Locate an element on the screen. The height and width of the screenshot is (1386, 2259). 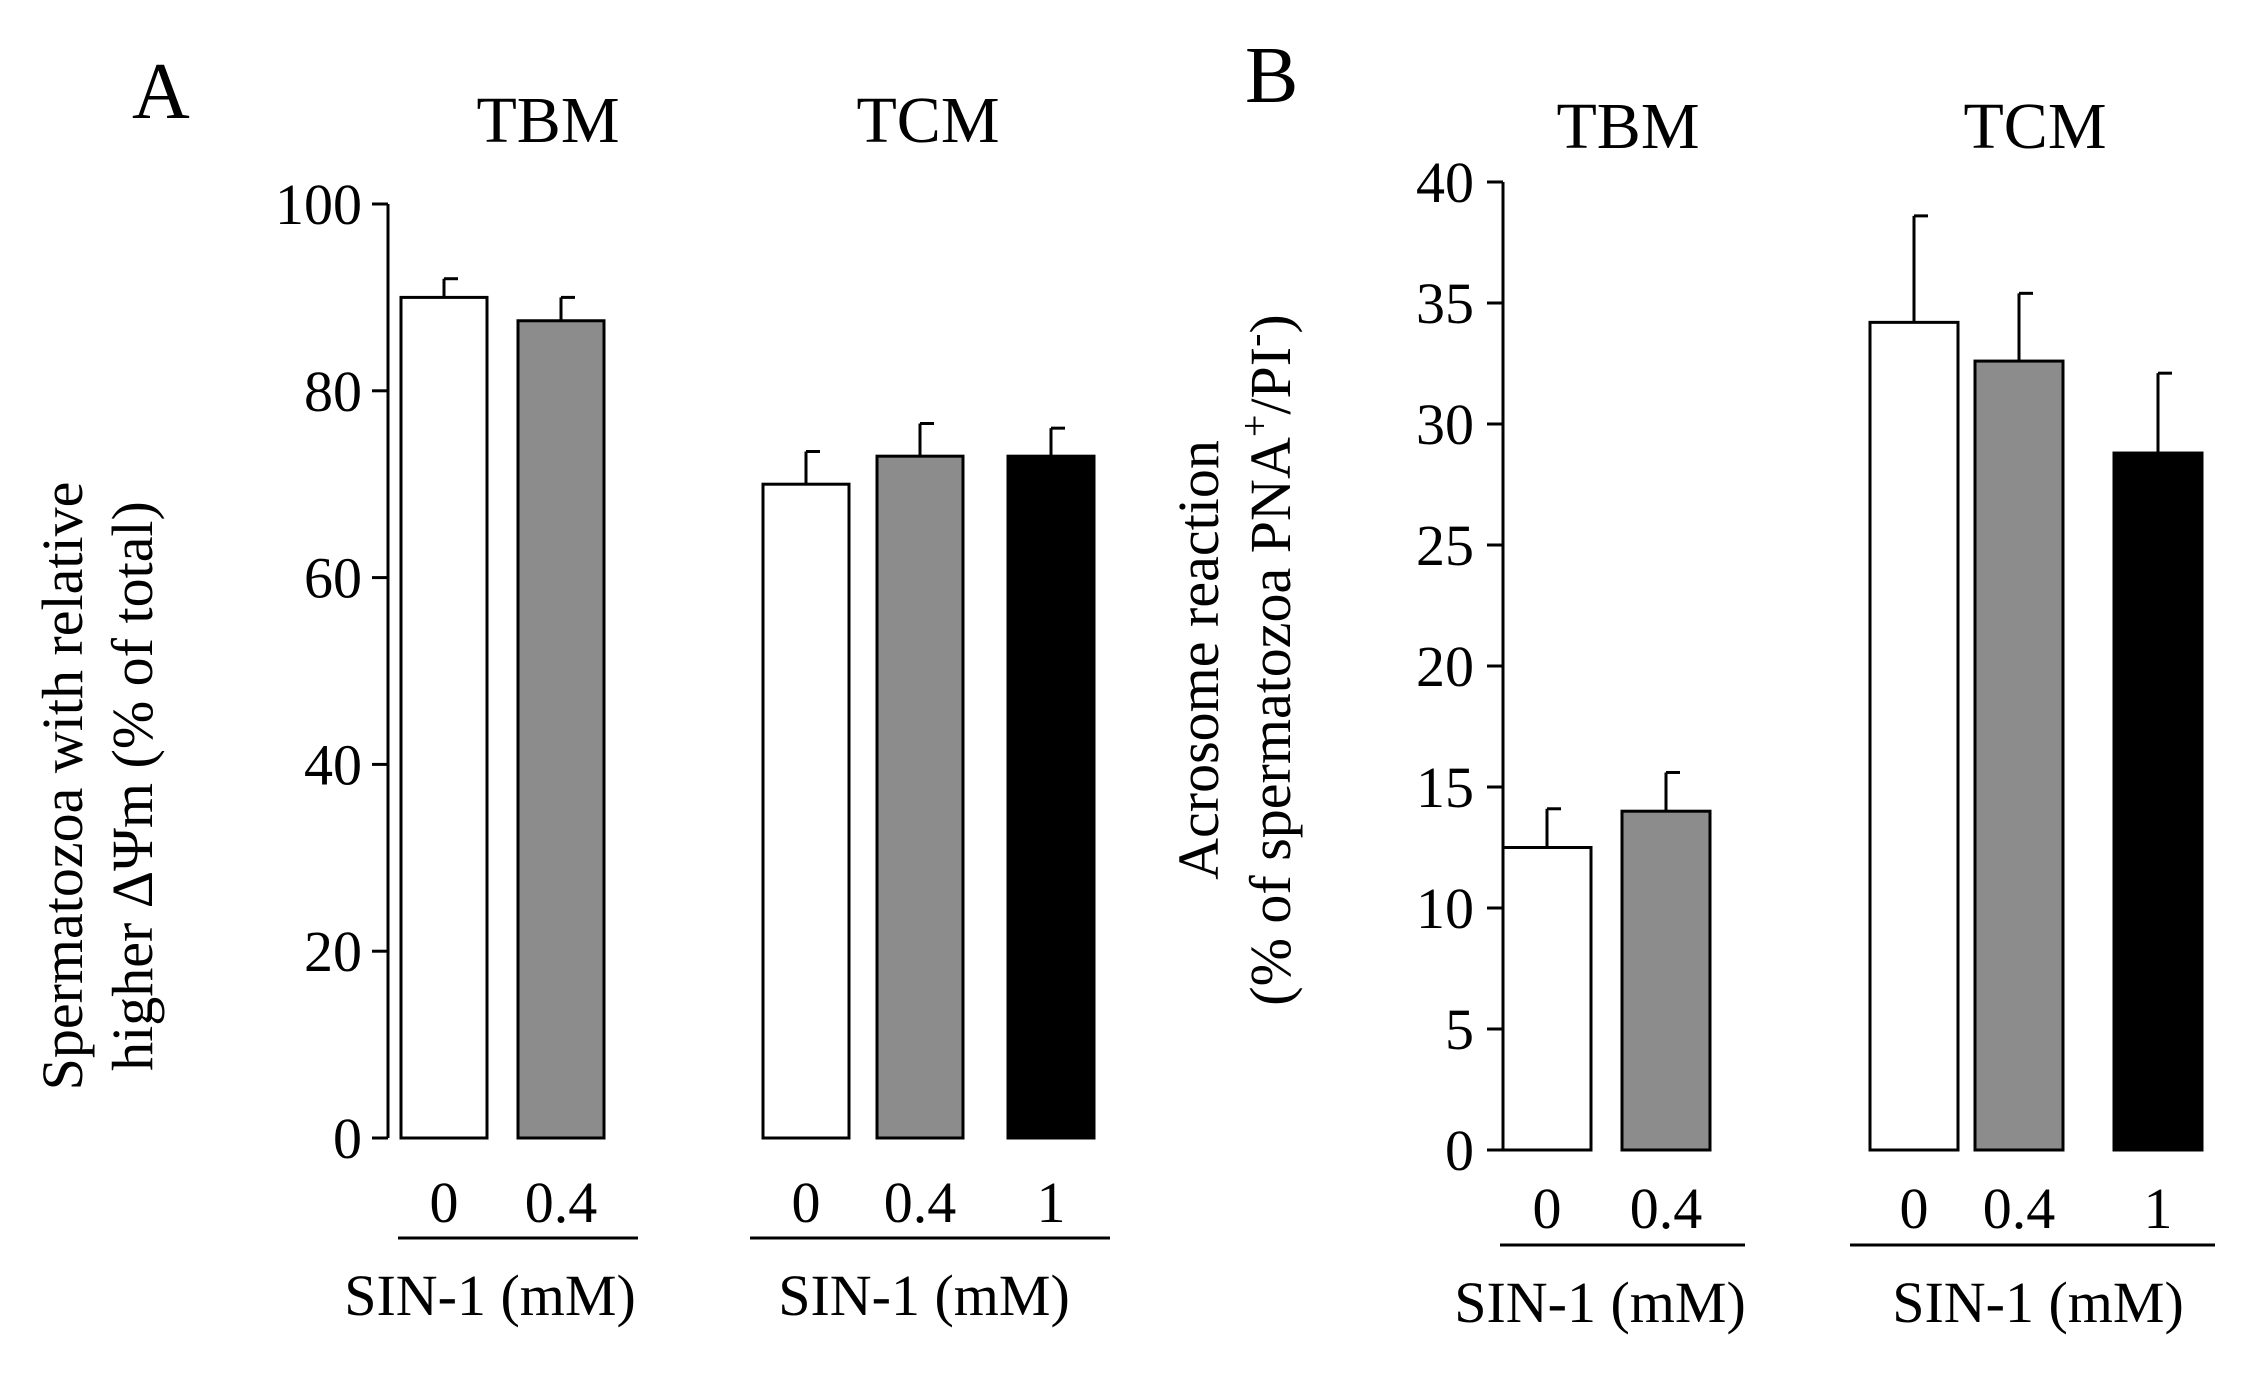
panel-a-y-tick-label-40: 40 is located at coordinates (333, 764).